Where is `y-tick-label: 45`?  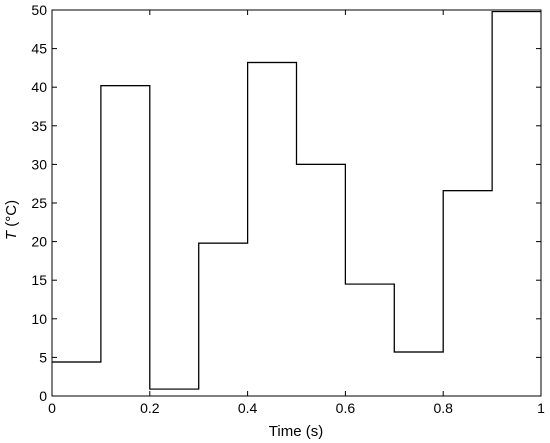 y-tick-label: 45 is located at coordinates (39, 49).